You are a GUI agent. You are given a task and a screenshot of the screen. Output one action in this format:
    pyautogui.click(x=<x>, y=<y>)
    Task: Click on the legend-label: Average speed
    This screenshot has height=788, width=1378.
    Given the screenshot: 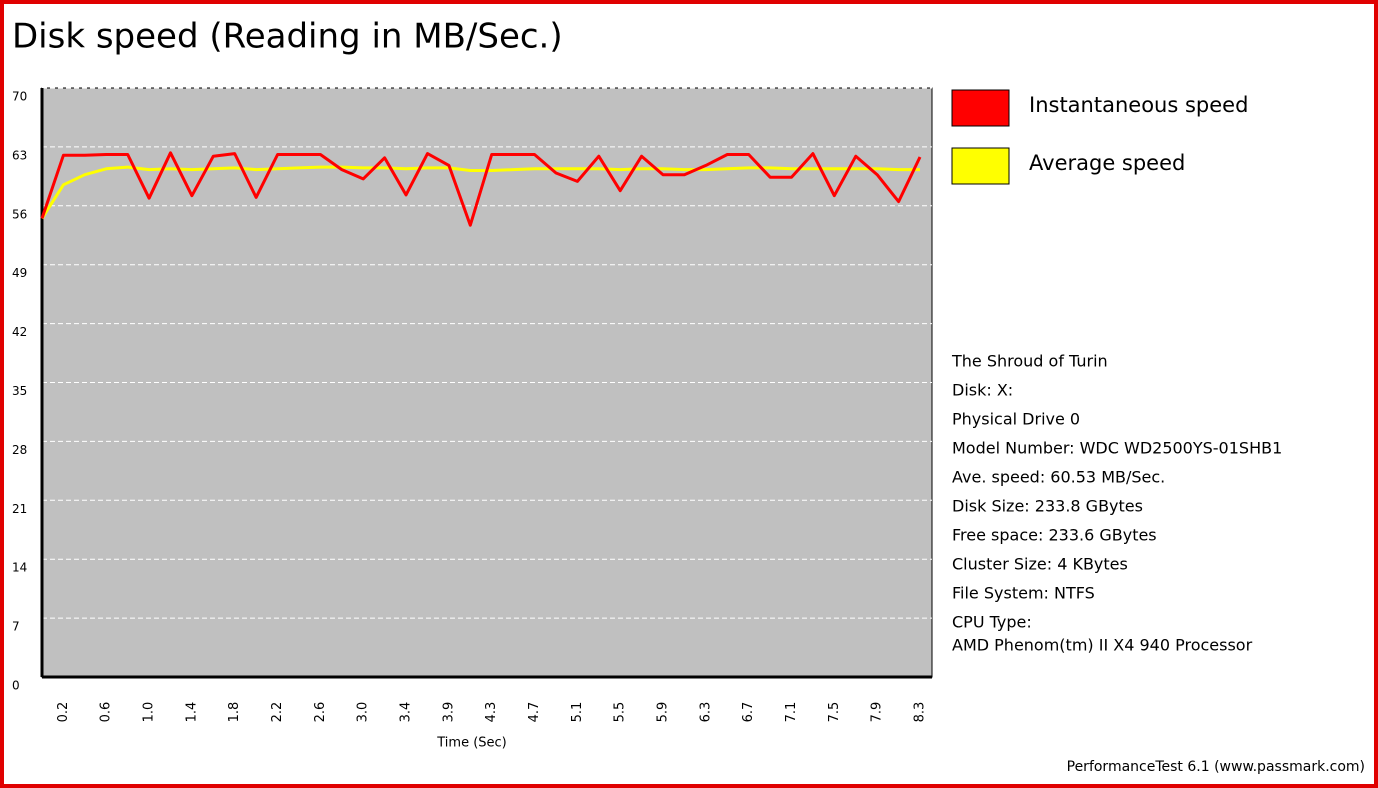 What is the action you would take?
    pyautogui.click(x=1107, y=163)
    